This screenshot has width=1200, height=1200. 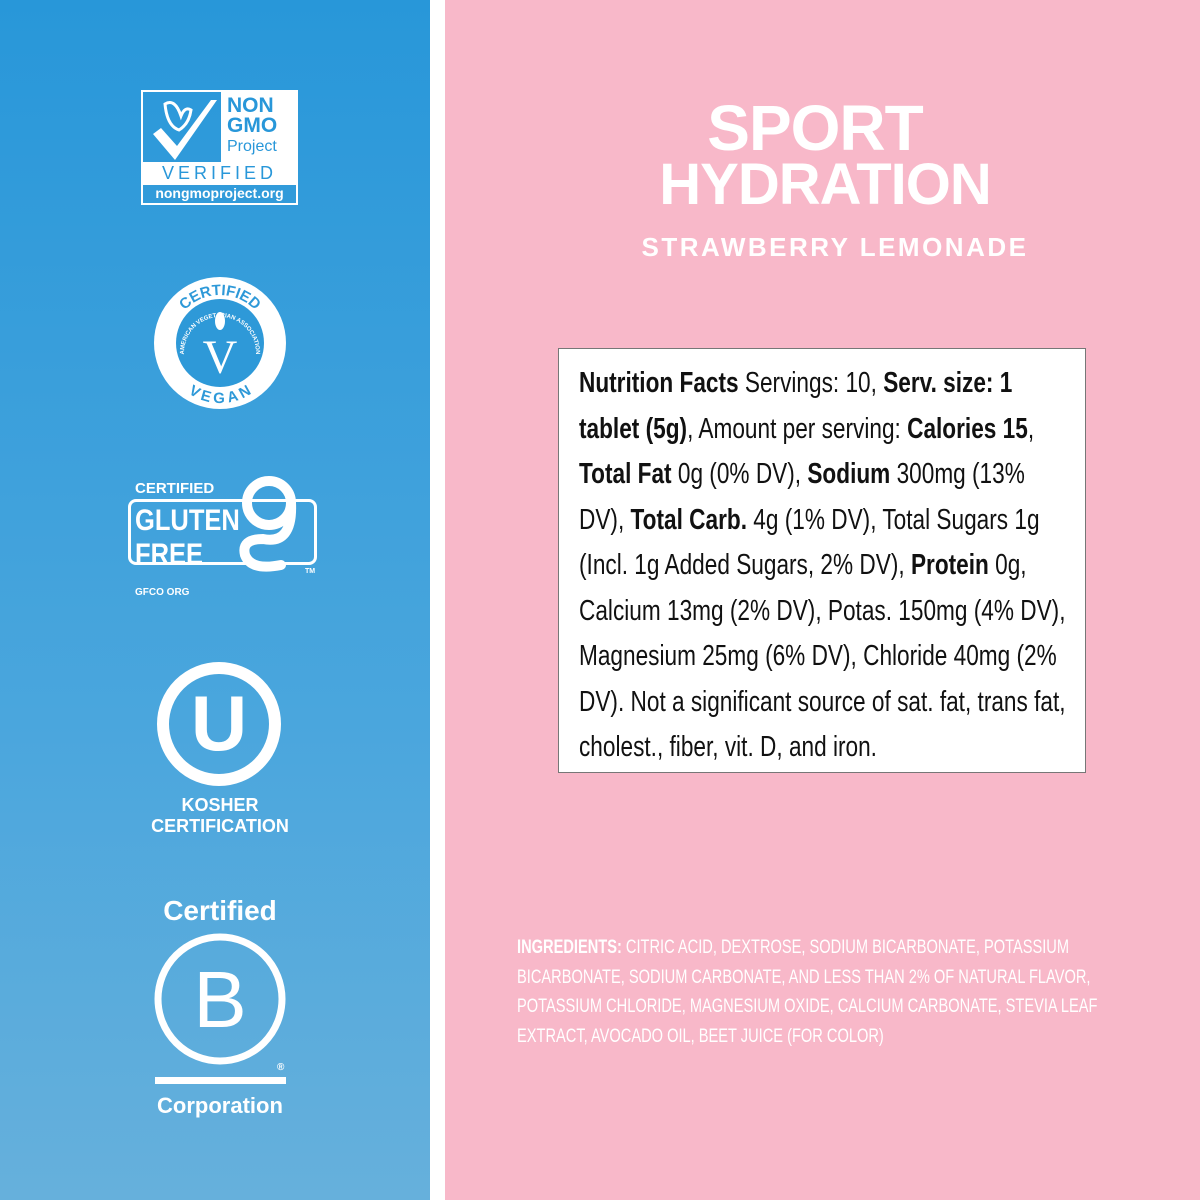 What do you see at coordinates (220, 1080) in the screenshot?
I see `bcorp-bar` at bounding box center [220, 1080].